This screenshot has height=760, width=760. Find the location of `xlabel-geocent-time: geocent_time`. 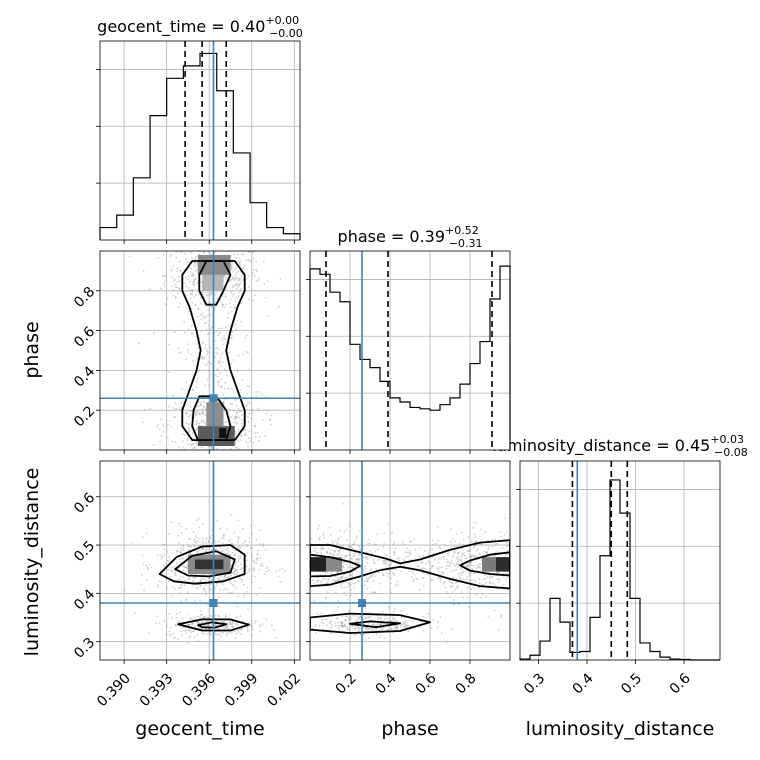

xlabel-geocent-time: geocent_time is located at coordinates (199, 729).